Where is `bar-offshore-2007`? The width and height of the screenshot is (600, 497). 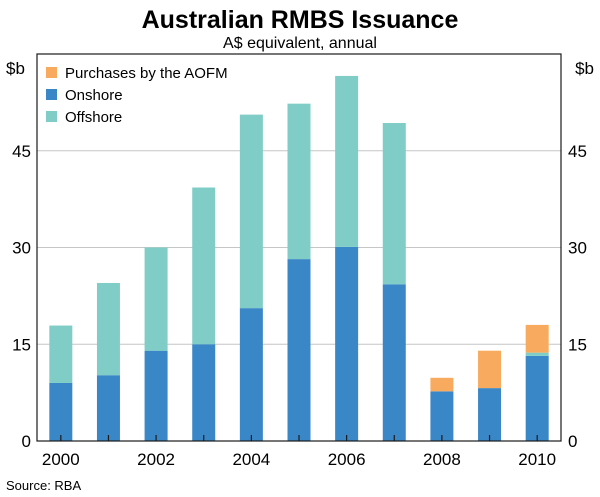
bar-offshore-2007 is located at coordinates (394, 204).